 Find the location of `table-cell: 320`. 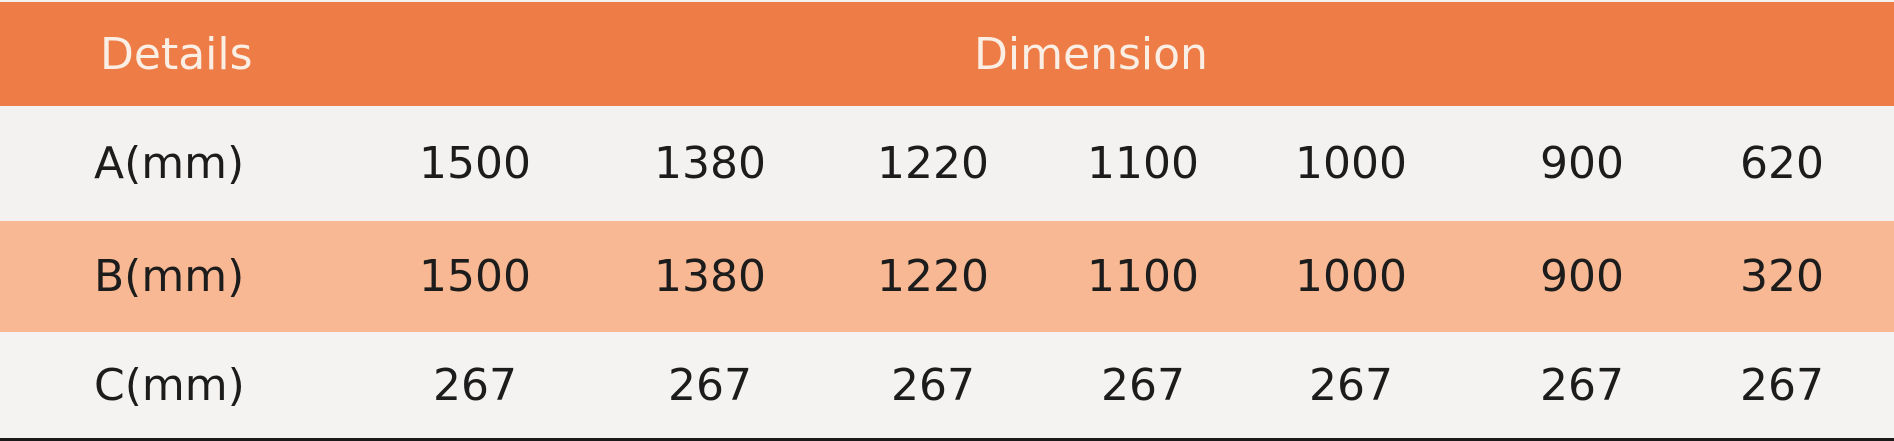

table-cell: 320 is located at coordinates (1782, 276).